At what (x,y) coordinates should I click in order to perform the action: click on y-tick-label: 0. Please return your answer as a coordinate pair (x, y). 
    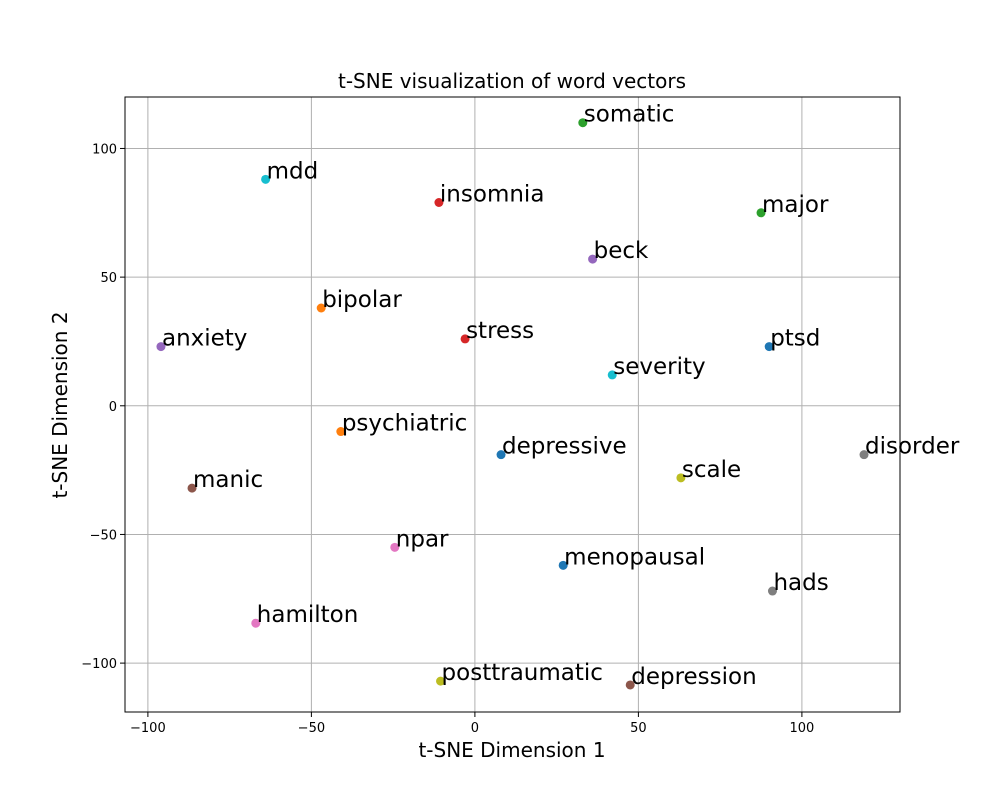
    Looking at the image, I should click on (113, 407).